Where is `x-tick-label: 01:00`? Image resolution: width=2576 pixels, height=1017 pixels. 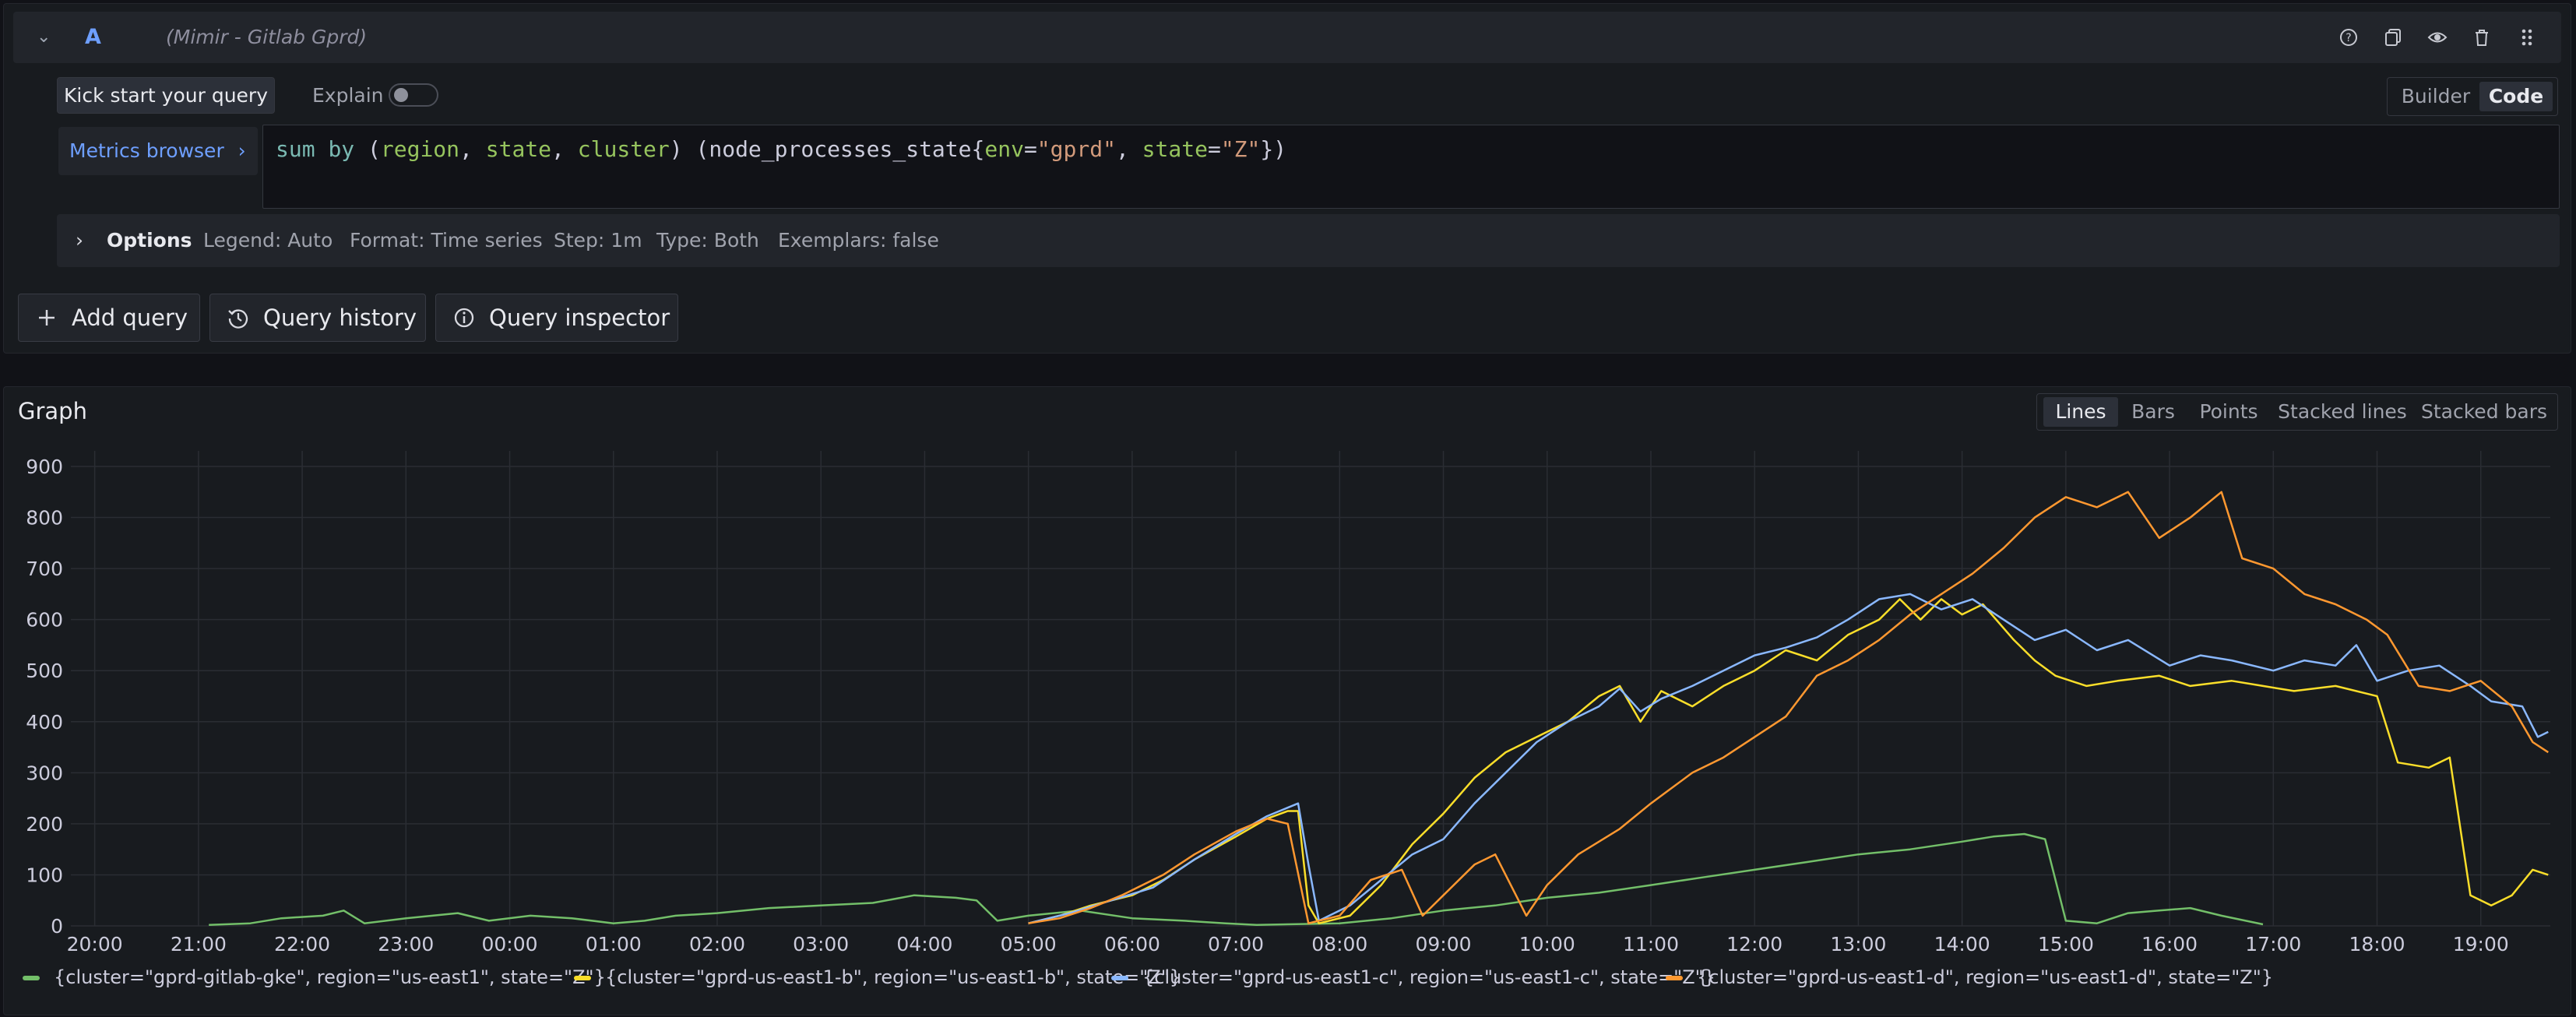
x-tick-label: 01:00 is located at coordinates (614, 944).